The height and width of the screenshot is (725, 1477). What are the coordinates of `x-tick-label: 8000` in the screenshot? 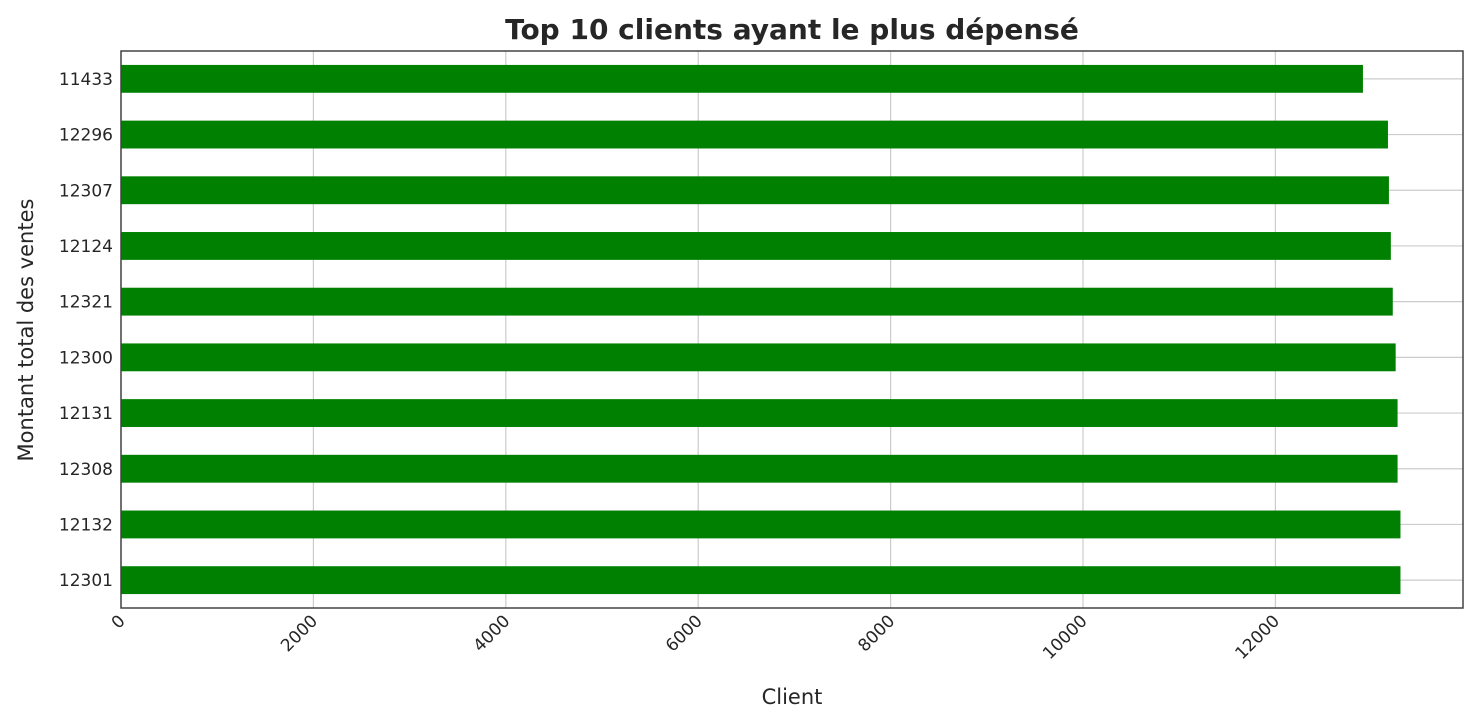 It's located at (876, 633).